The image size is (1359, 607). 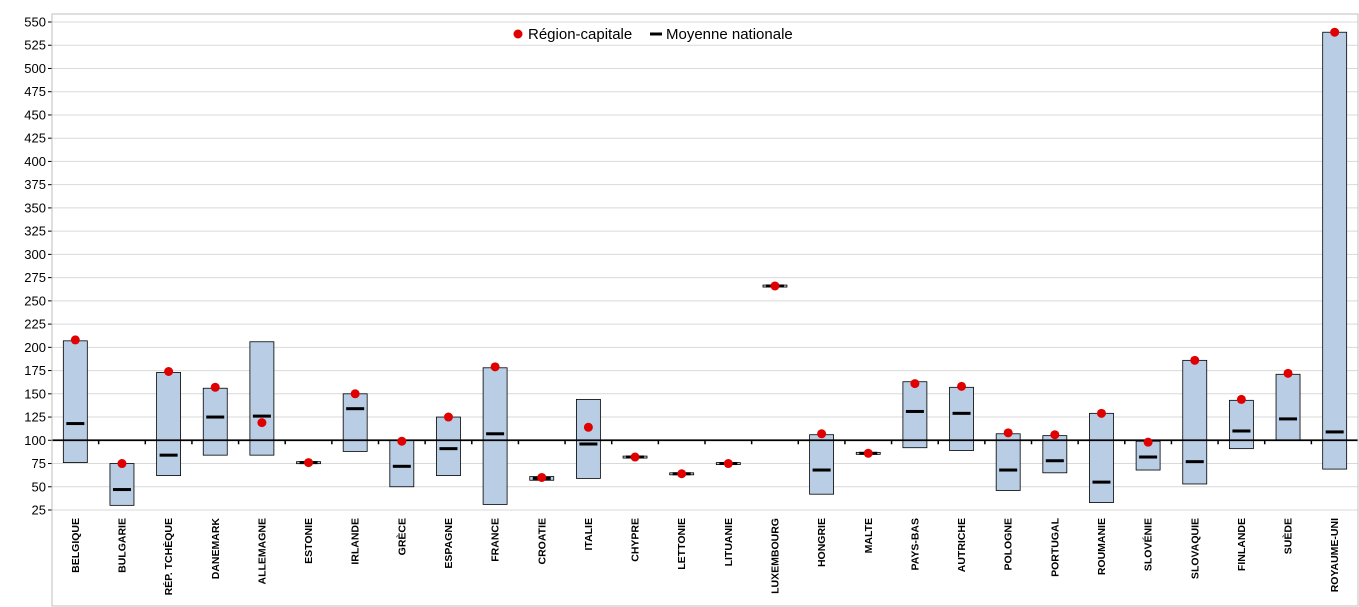 I want to click on xtick-label-17: MALTE, so click(x=869, y=535).